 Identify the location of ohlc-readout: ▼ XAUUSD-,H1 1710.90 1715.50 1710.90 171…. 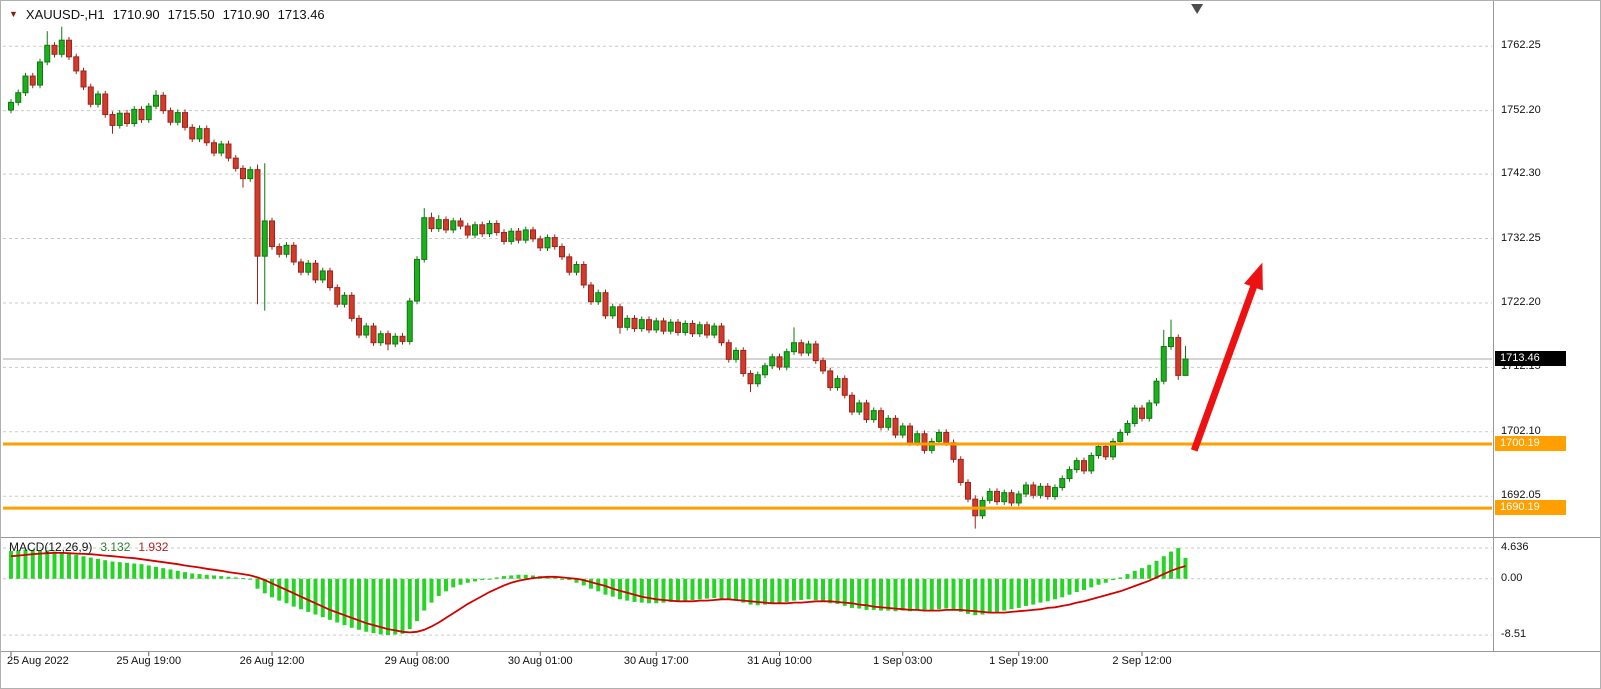
(167, 14).